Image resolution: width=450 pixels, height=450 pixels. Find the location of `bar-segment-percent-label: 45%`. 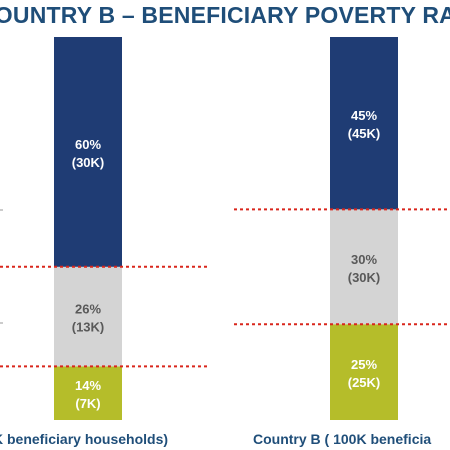

bar-segment-percent-label: 45% is located at coordinates (364, 115).